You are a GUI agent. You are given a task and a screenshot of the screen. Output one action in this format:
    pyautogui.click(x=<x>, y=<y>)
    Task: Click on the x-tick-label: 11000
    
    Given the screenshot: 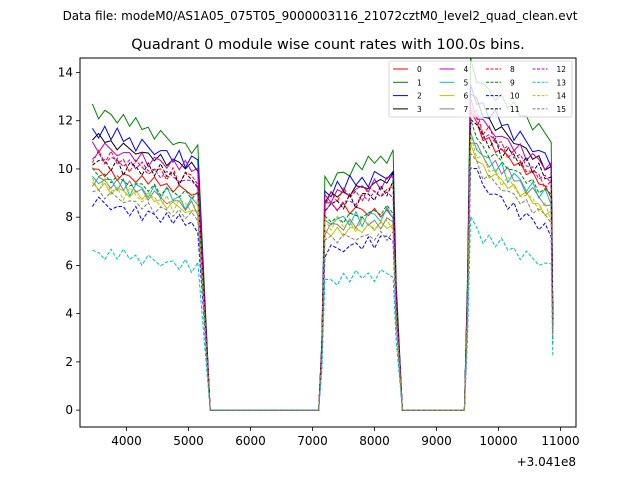 What is the action you would take?
    pyautogui.click(x=560, y=441)
    